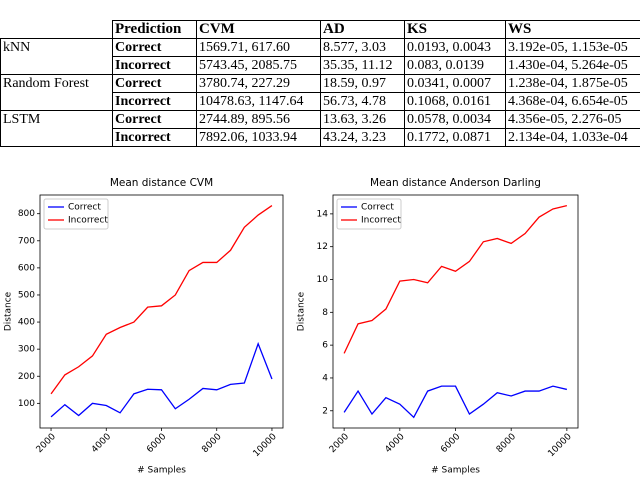 The width and height of the screenshot is (640, 478). What do you see at coordinates (362, 83) in the screenshot?
I see `value-cell: 18.59, 0.97` at bounding box center [362, 83].